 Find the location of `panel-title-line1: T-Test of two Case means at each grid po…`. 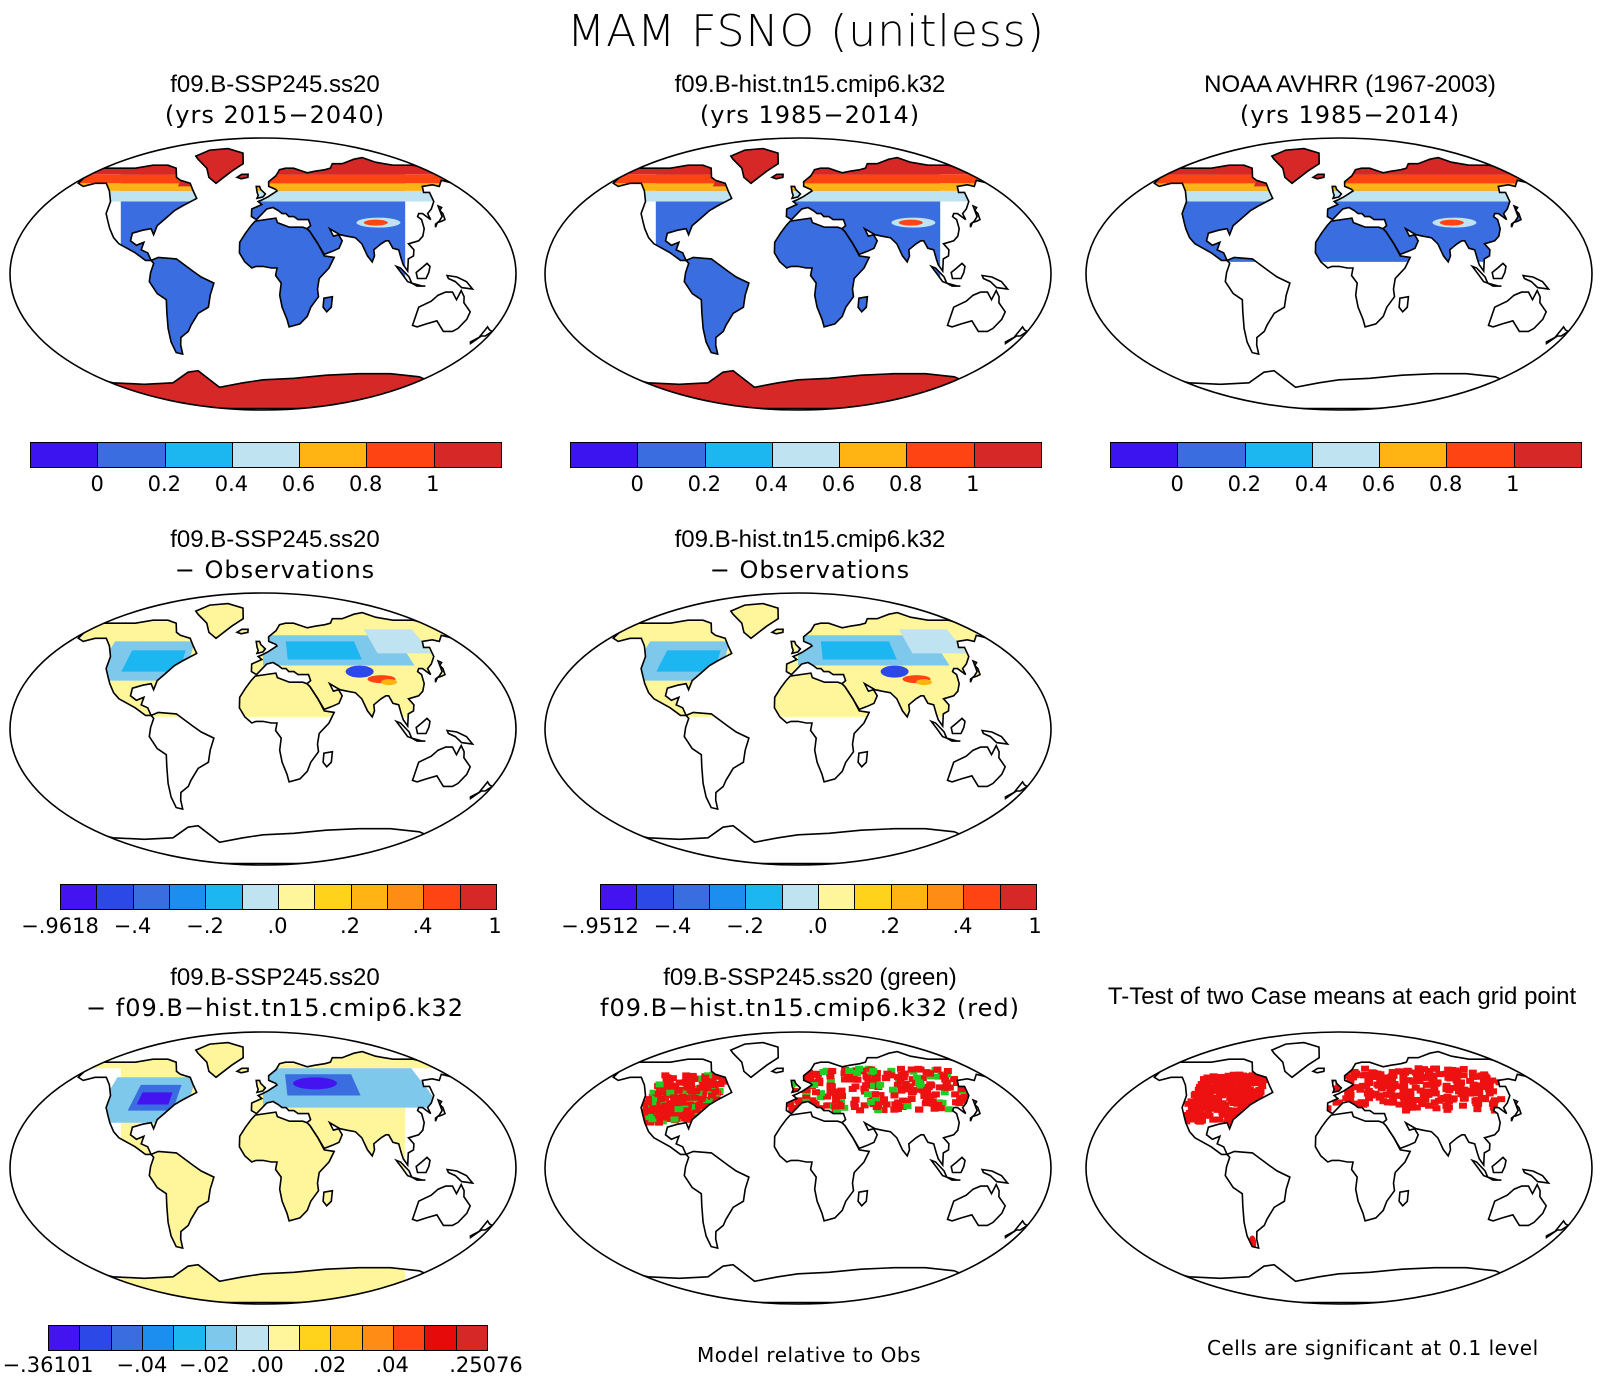

panel-title-line1: T-Test of two Case means at each grid po… is located at coordinates (1342, 996).